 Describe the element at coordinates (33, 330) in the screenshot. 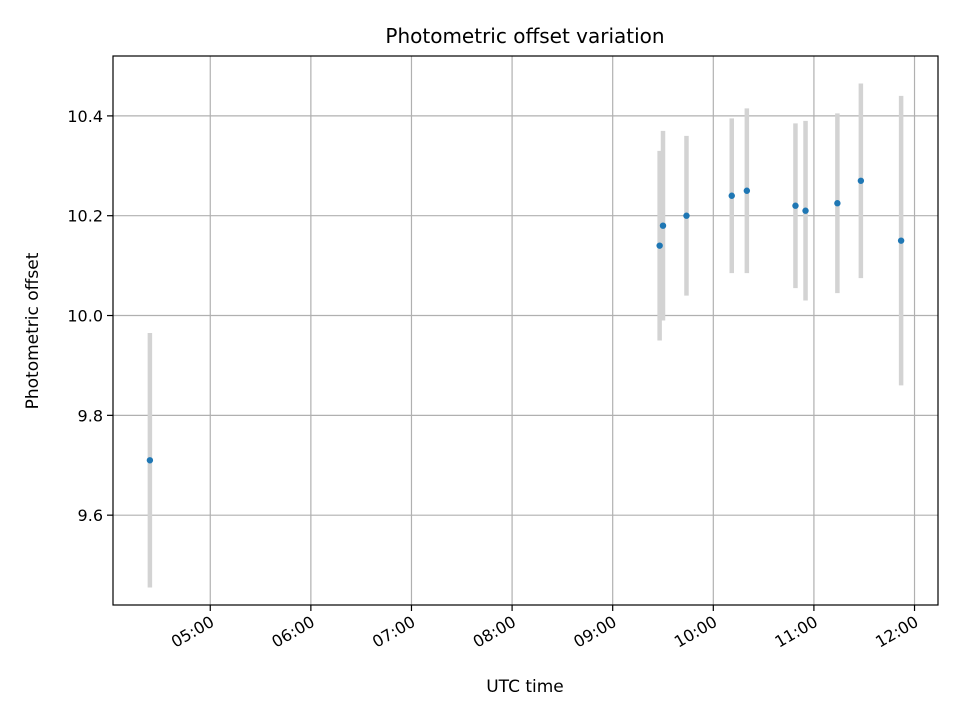

I see `y-axis-label: Photometric offset` at that location.